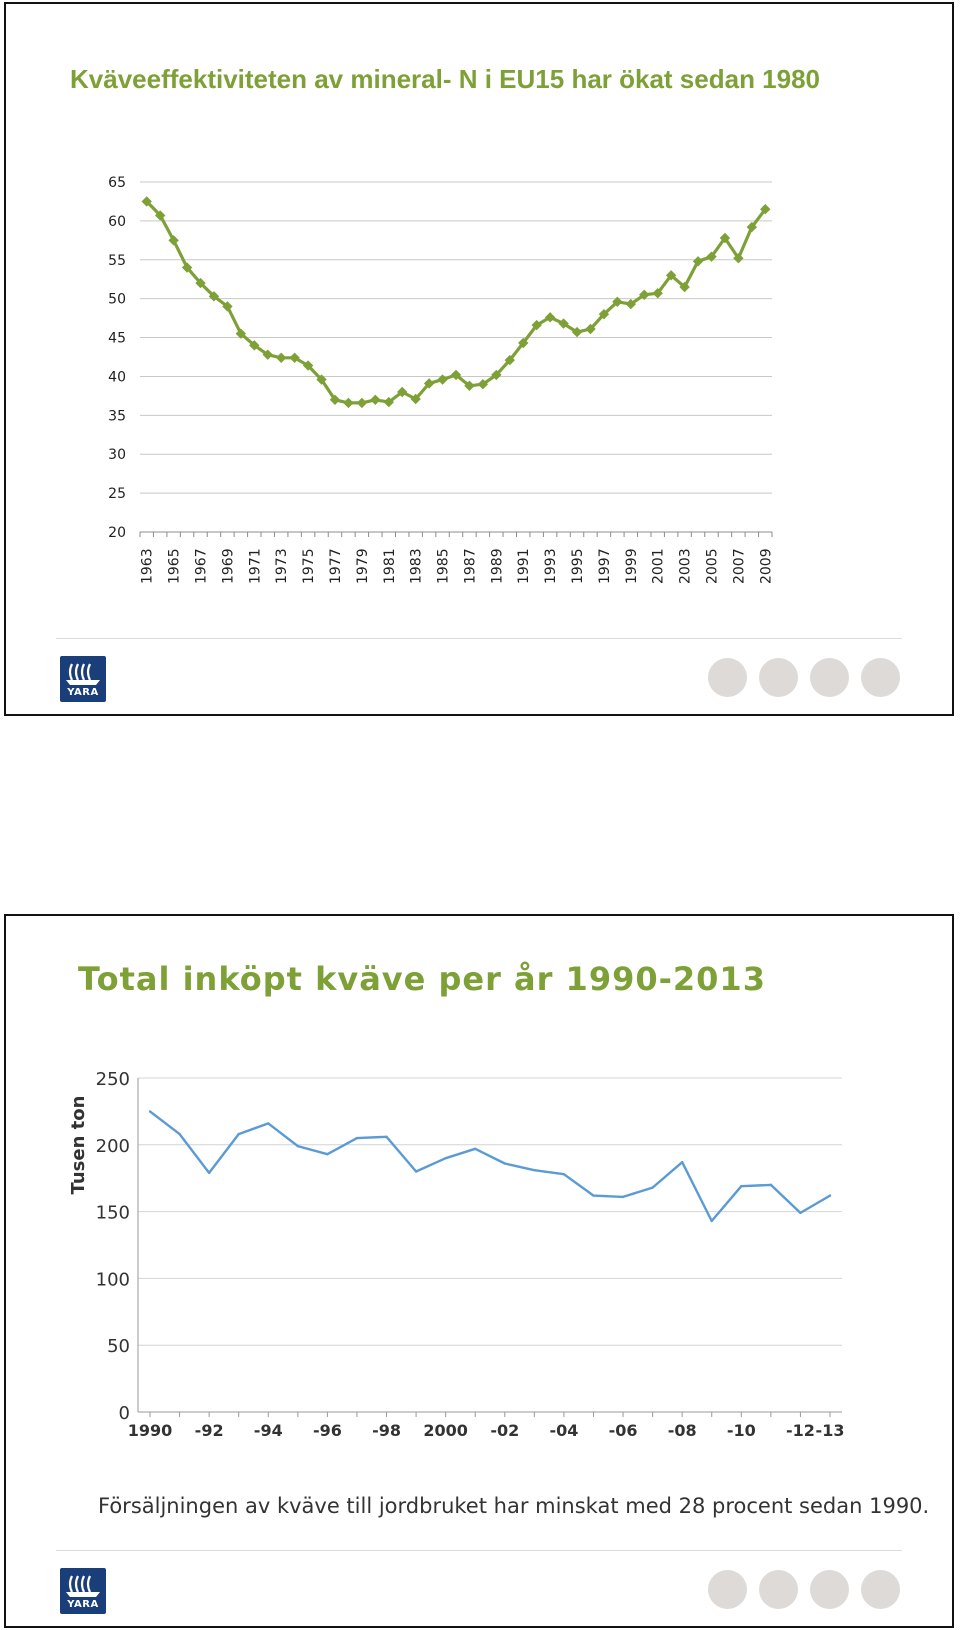 This screenshot has width=960, height=1630. I want to click on y-tick-label: 65, so click(117, 183).